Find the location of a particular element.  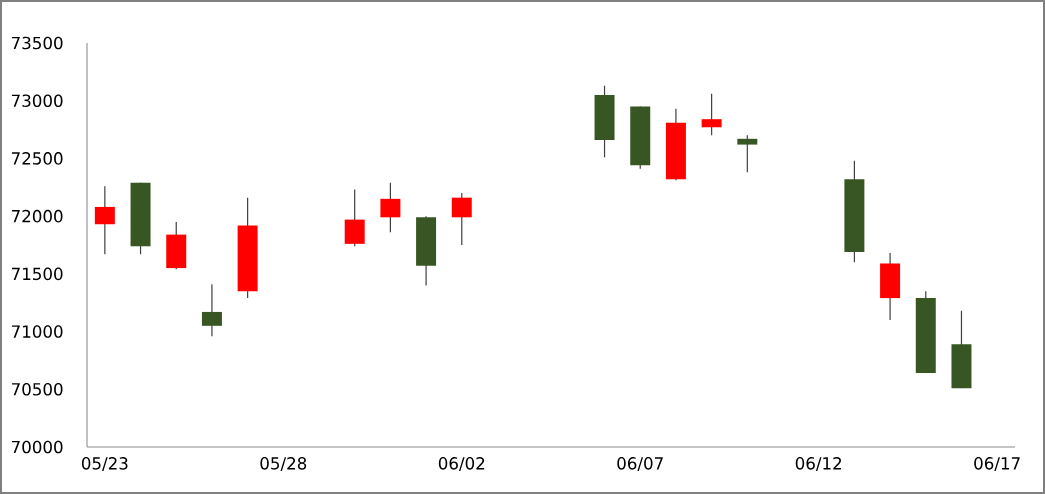

x-tick-label: 06/12 is located at coordinates (818, 464).